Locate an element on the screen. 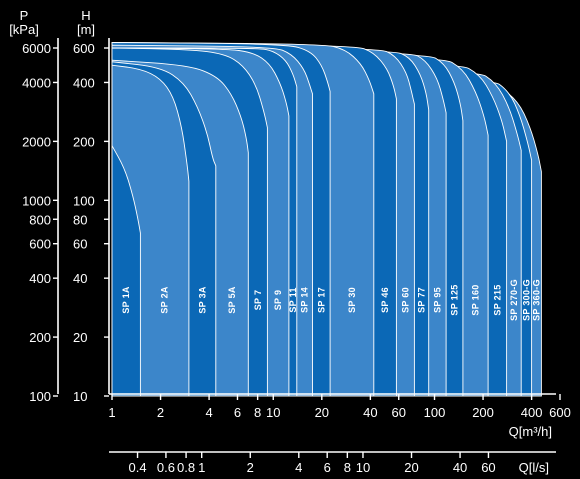  head-tick-label-600: 600 is located at coordinates (84, 48).